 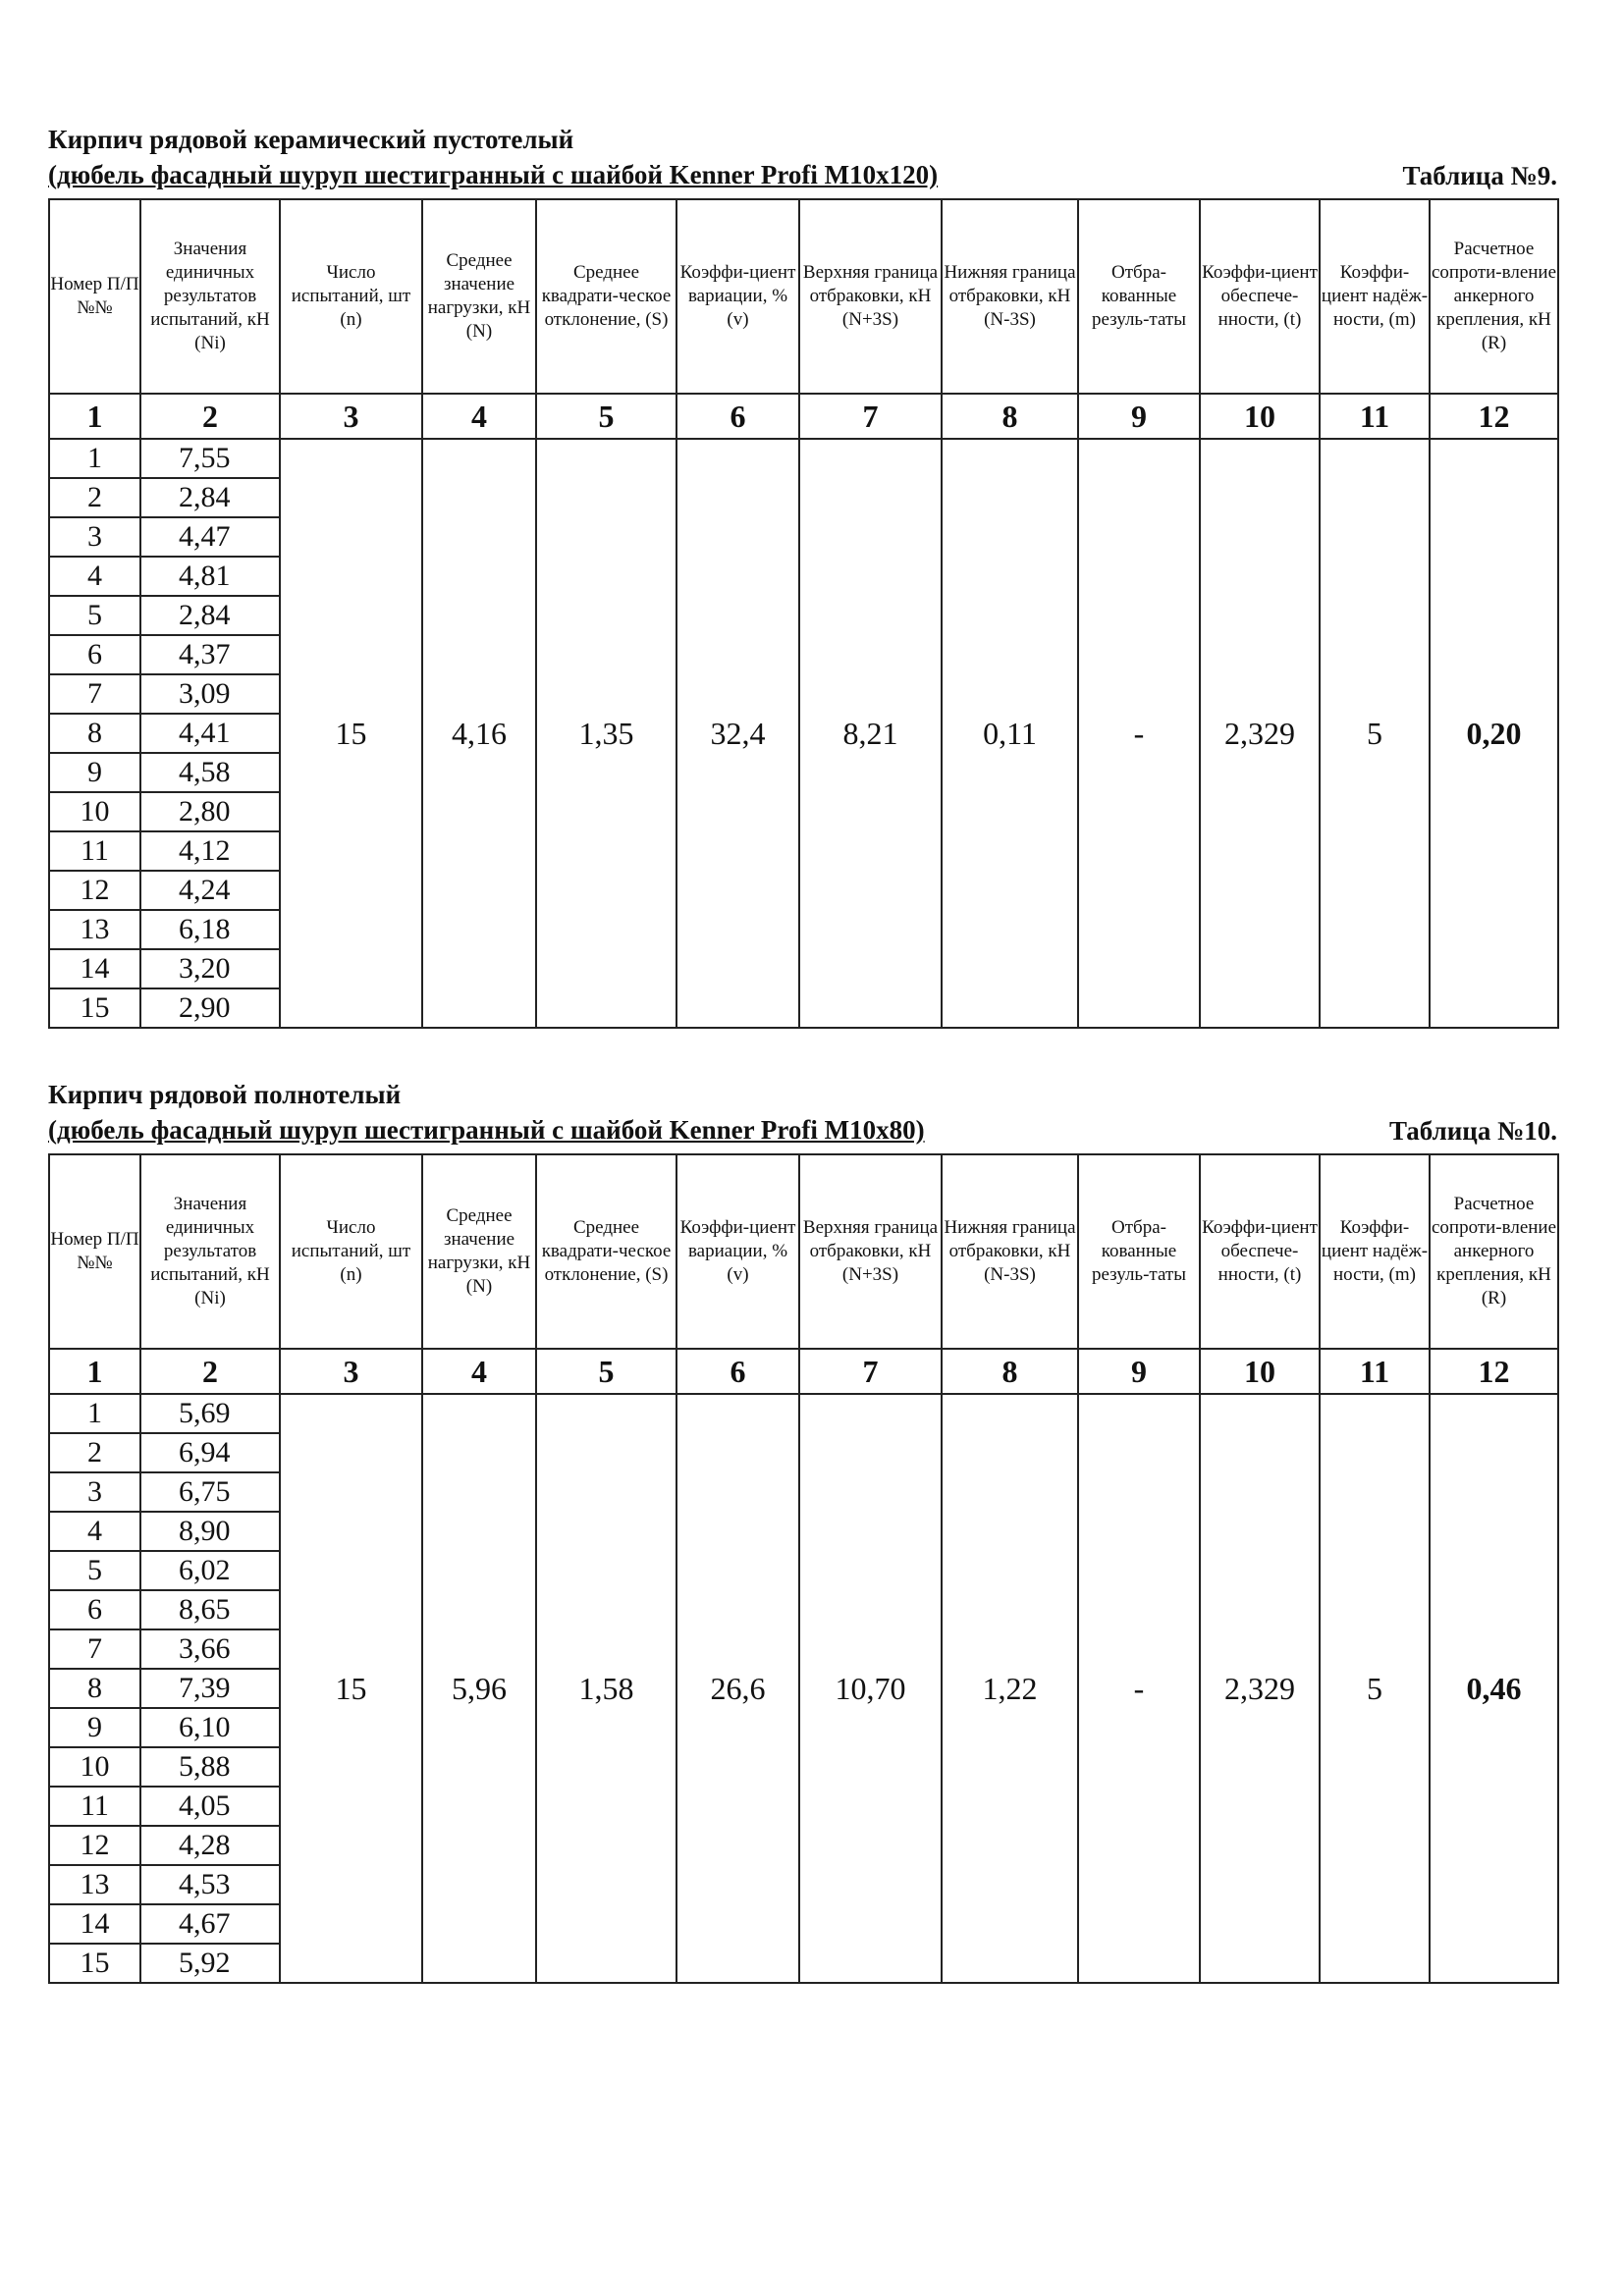 I want to click on table-title: Кирпич рядовой полнотелый, so click(x=225, y=1094).